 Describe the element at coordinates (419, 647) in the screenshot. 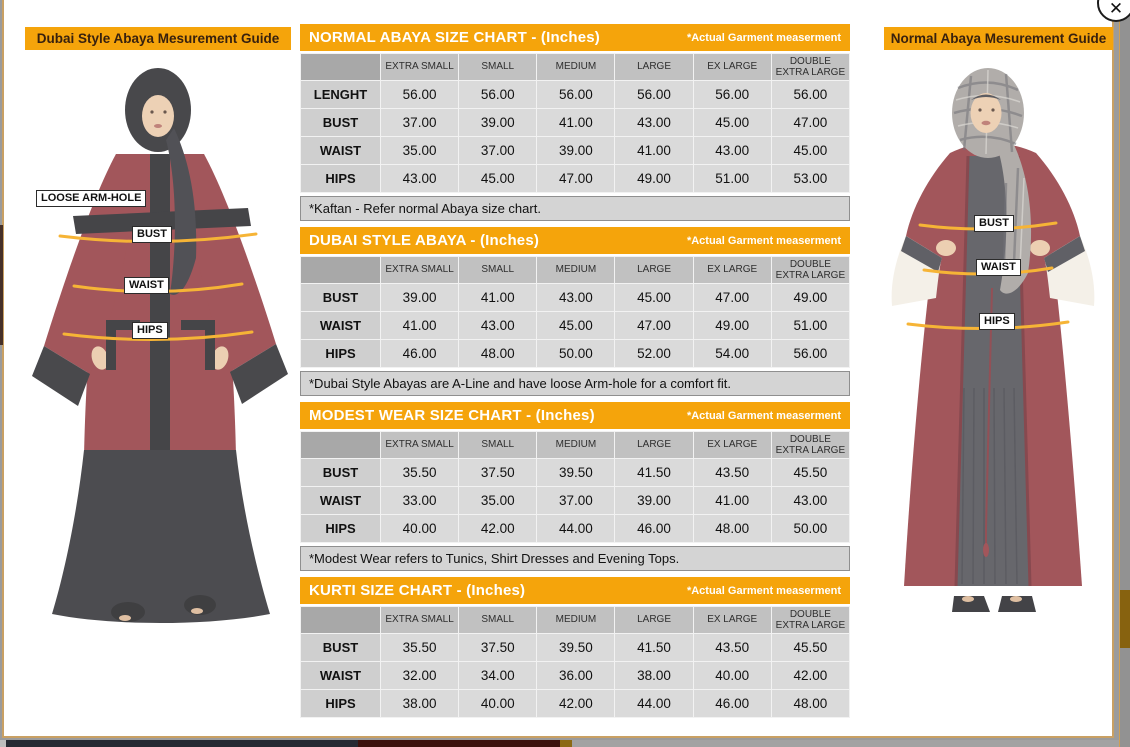

I see `size-value-cell: 35.50` at that location.